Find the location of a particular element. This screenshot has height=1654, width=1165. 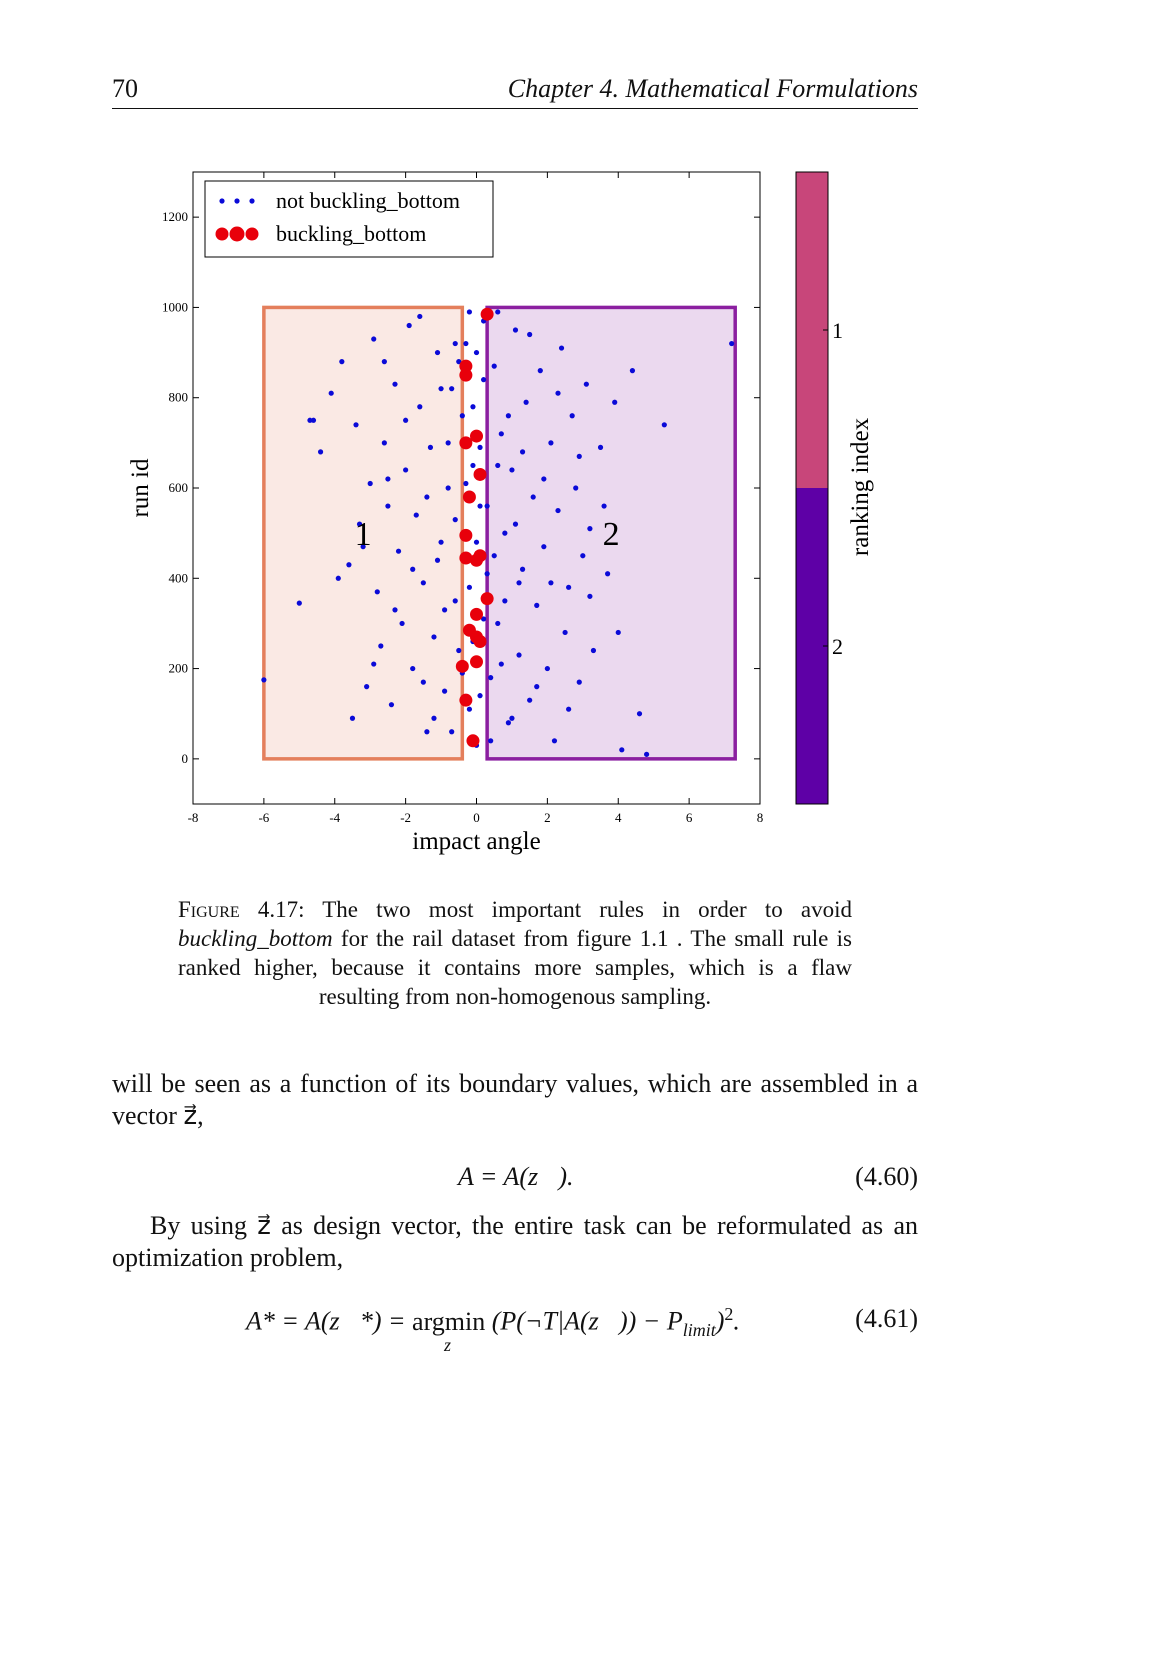

equation-part: A* = A(z⃗*) = is located at coordinates (326, 1321).